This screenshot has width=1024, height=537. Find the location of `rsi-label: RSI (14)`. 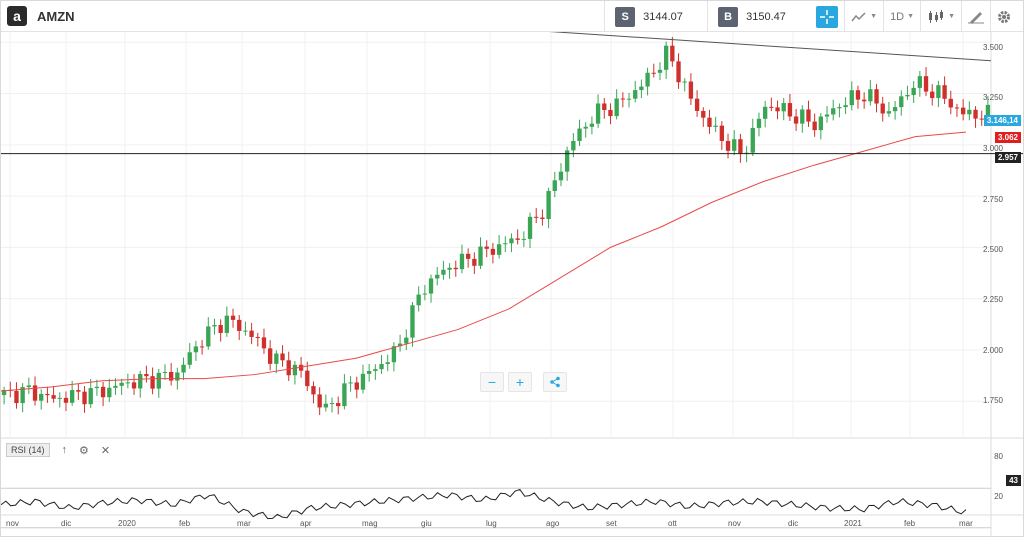

rsi-label: RSI (14) is located at coordinates (28, 450).